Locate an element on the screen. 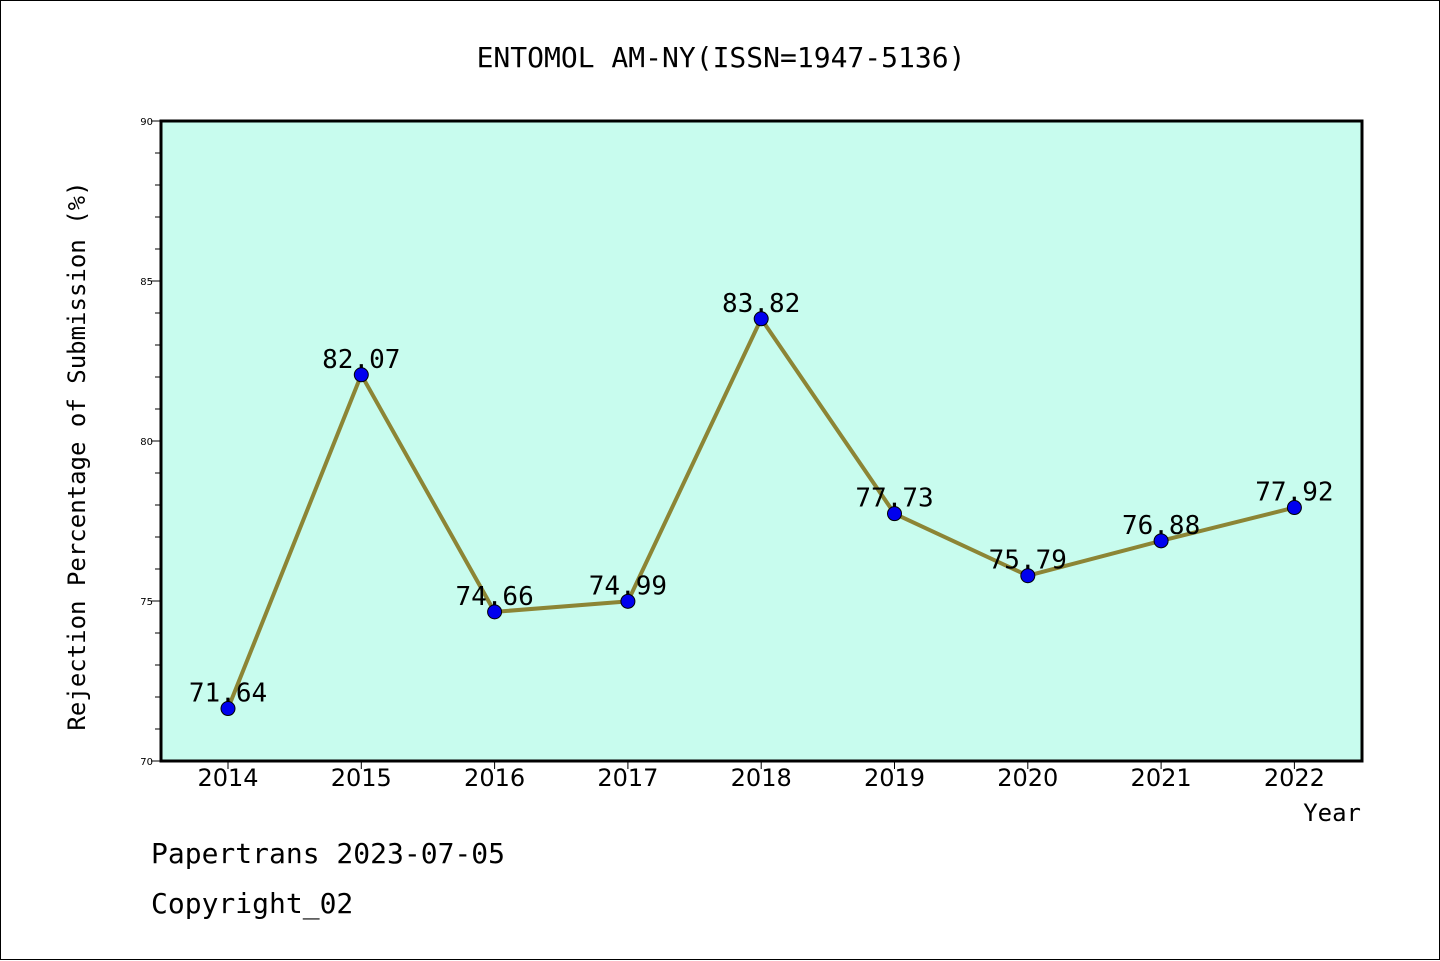 The width and height of the screenshot is (1440, 961). data-label: 74.99 is located at coordinates (628, 586).